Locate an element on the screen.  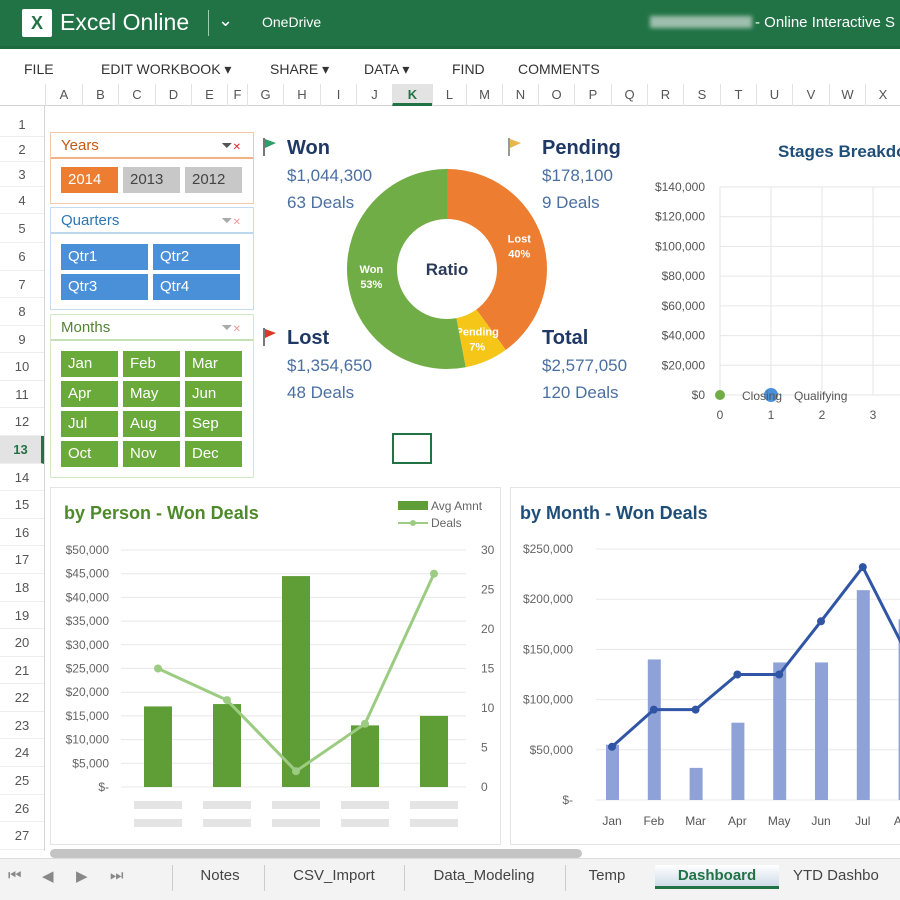
row-header-16: 16 is located at coordinates (22, 532).